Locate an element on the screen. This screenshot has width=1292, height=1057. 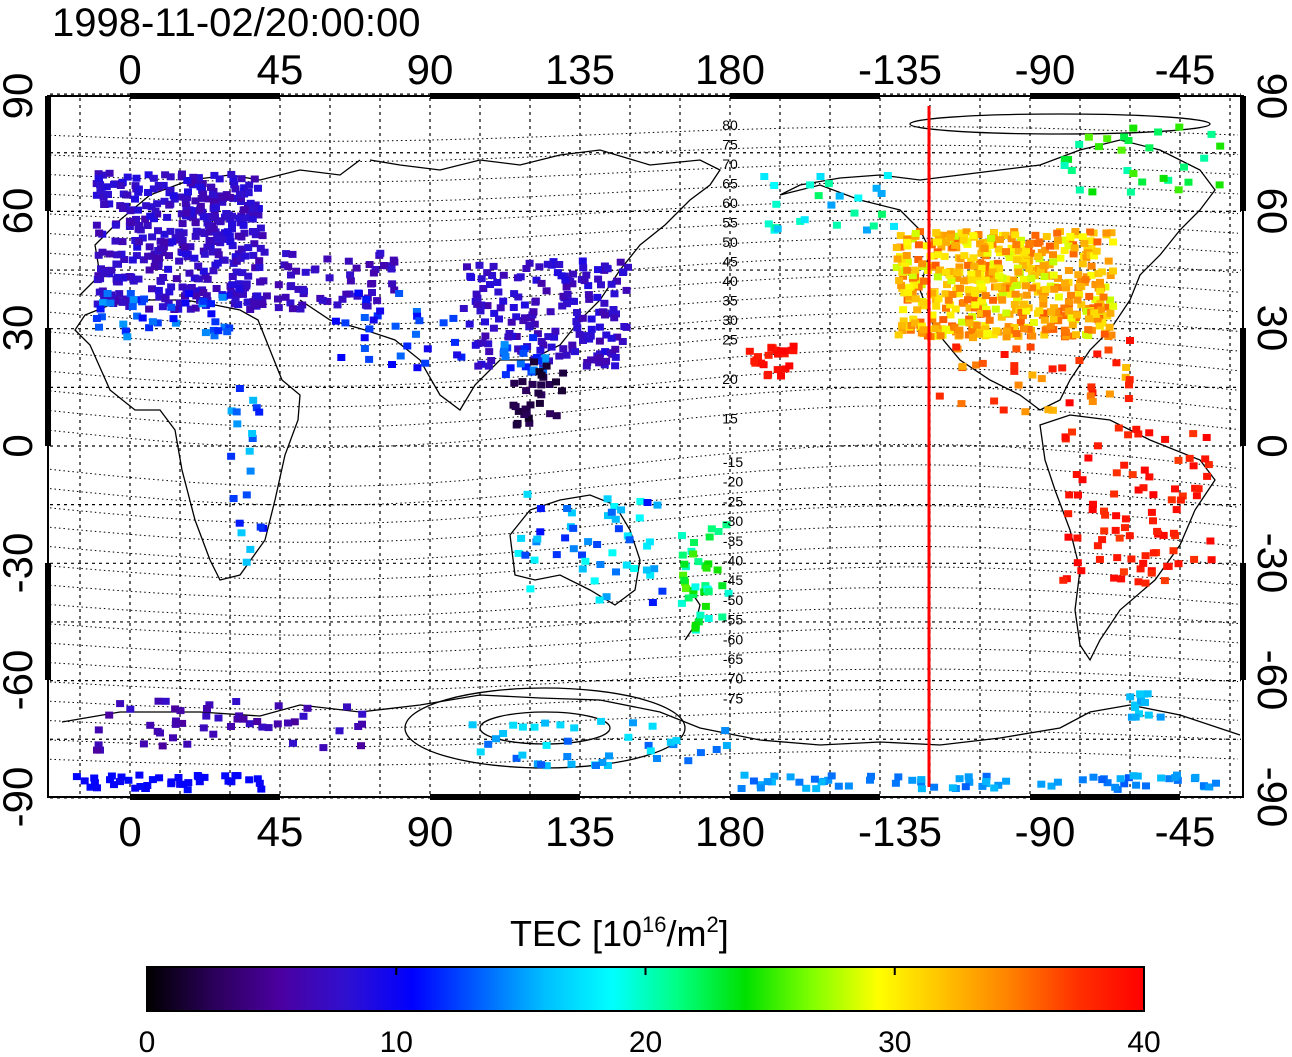
frame-bar-right is located at coordinates (1243, 153).